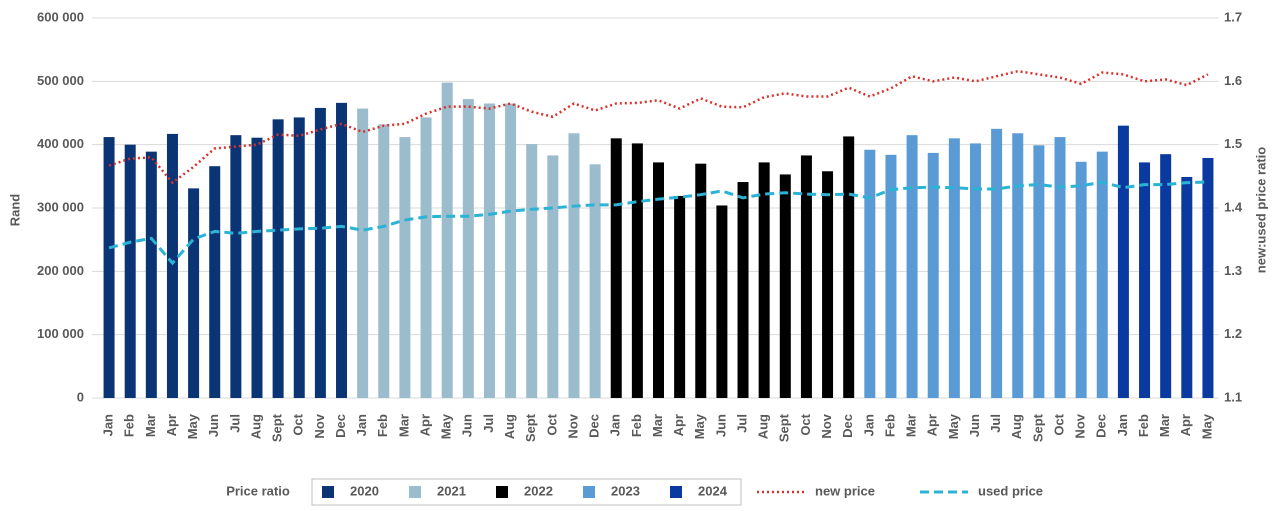 The width and height of the screenshot is (1280, 511). I want to click on y-tick-label: 600 000, so click(60, 16).